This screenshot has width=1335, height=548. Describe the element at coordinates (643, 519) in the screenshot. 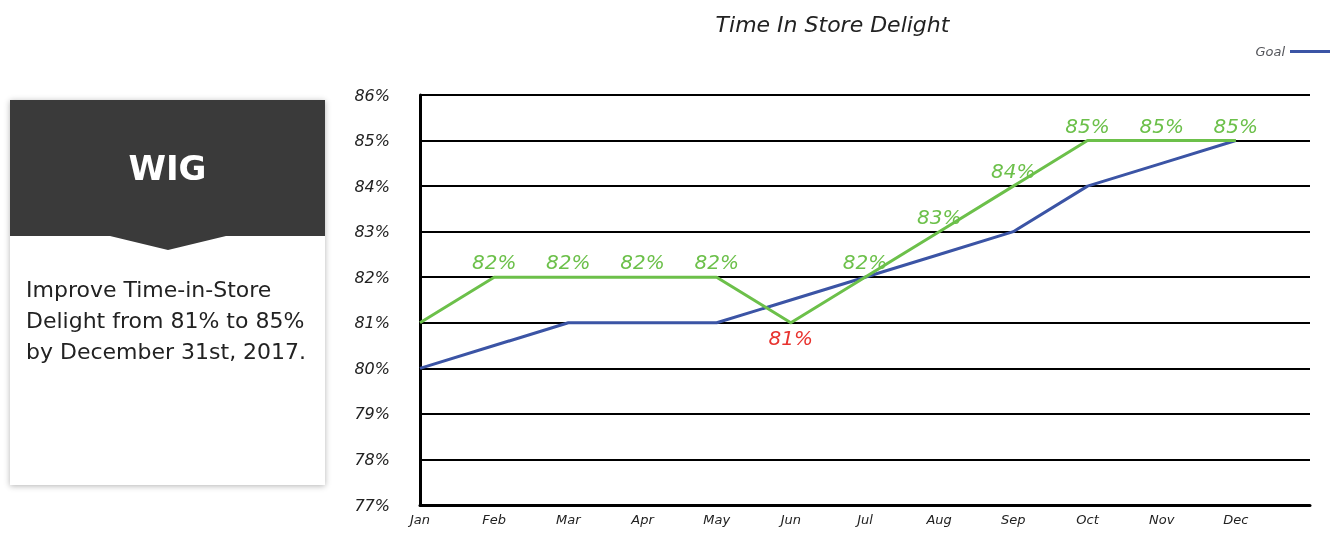

I see `x-tick-label: Apr` at that location.